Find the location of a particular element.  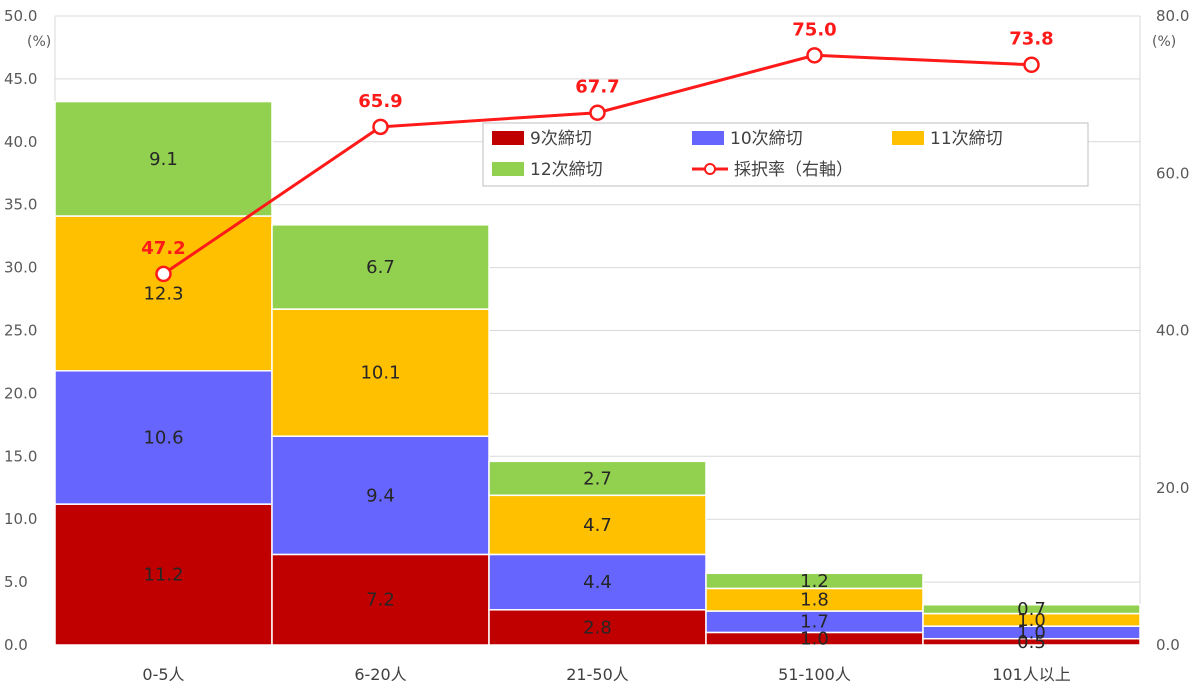

bar-value-label: 9.1 is located at coordinates (163, 159).